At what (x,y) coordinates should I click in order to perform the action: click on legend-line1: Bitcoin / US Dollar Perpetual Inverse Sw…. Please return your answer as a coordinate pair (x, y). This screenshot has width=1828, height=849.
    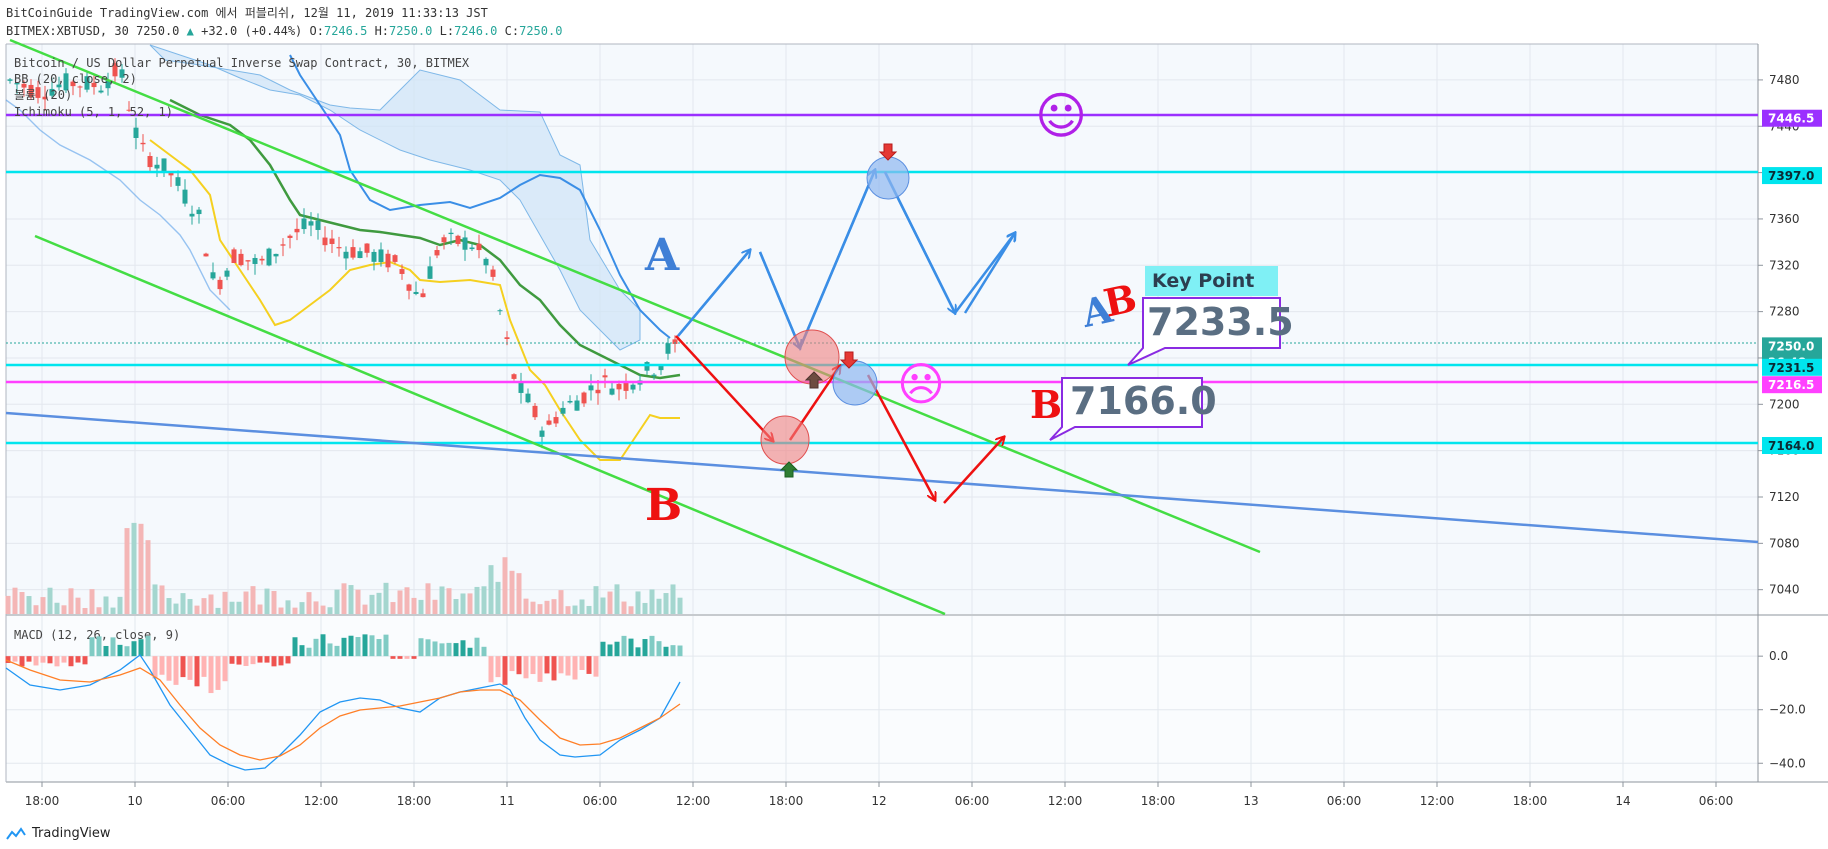
    Looking at the image, I should click on (242, 63).